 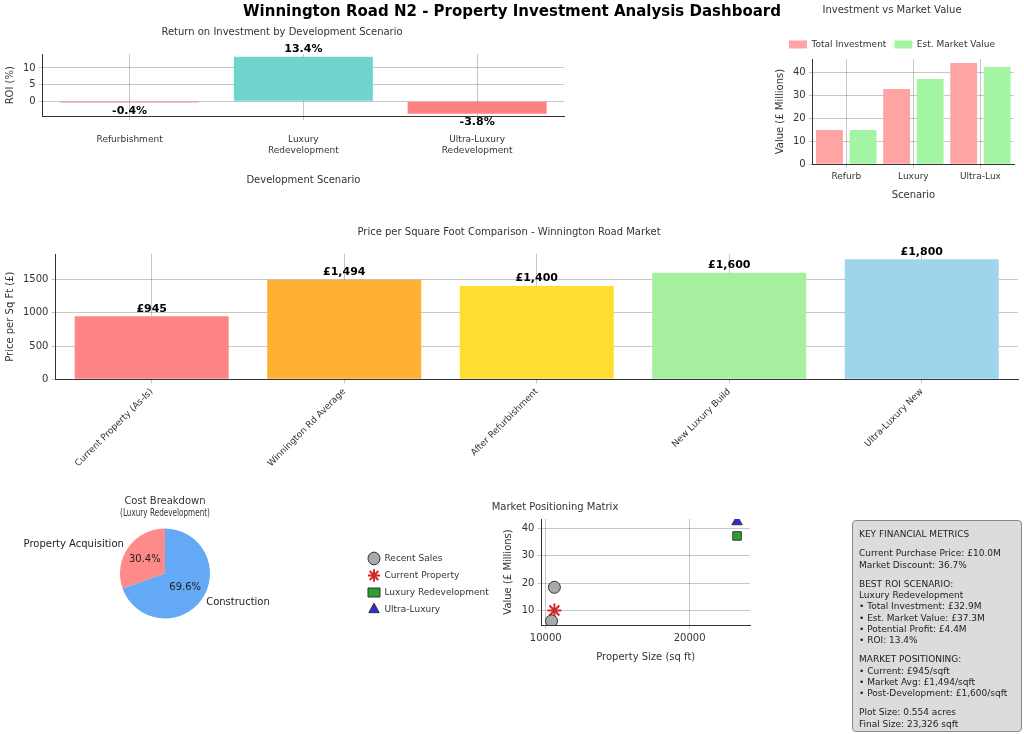 I want to click on legend-label: Luxury Redevelopment, so click(x=437, y=591).